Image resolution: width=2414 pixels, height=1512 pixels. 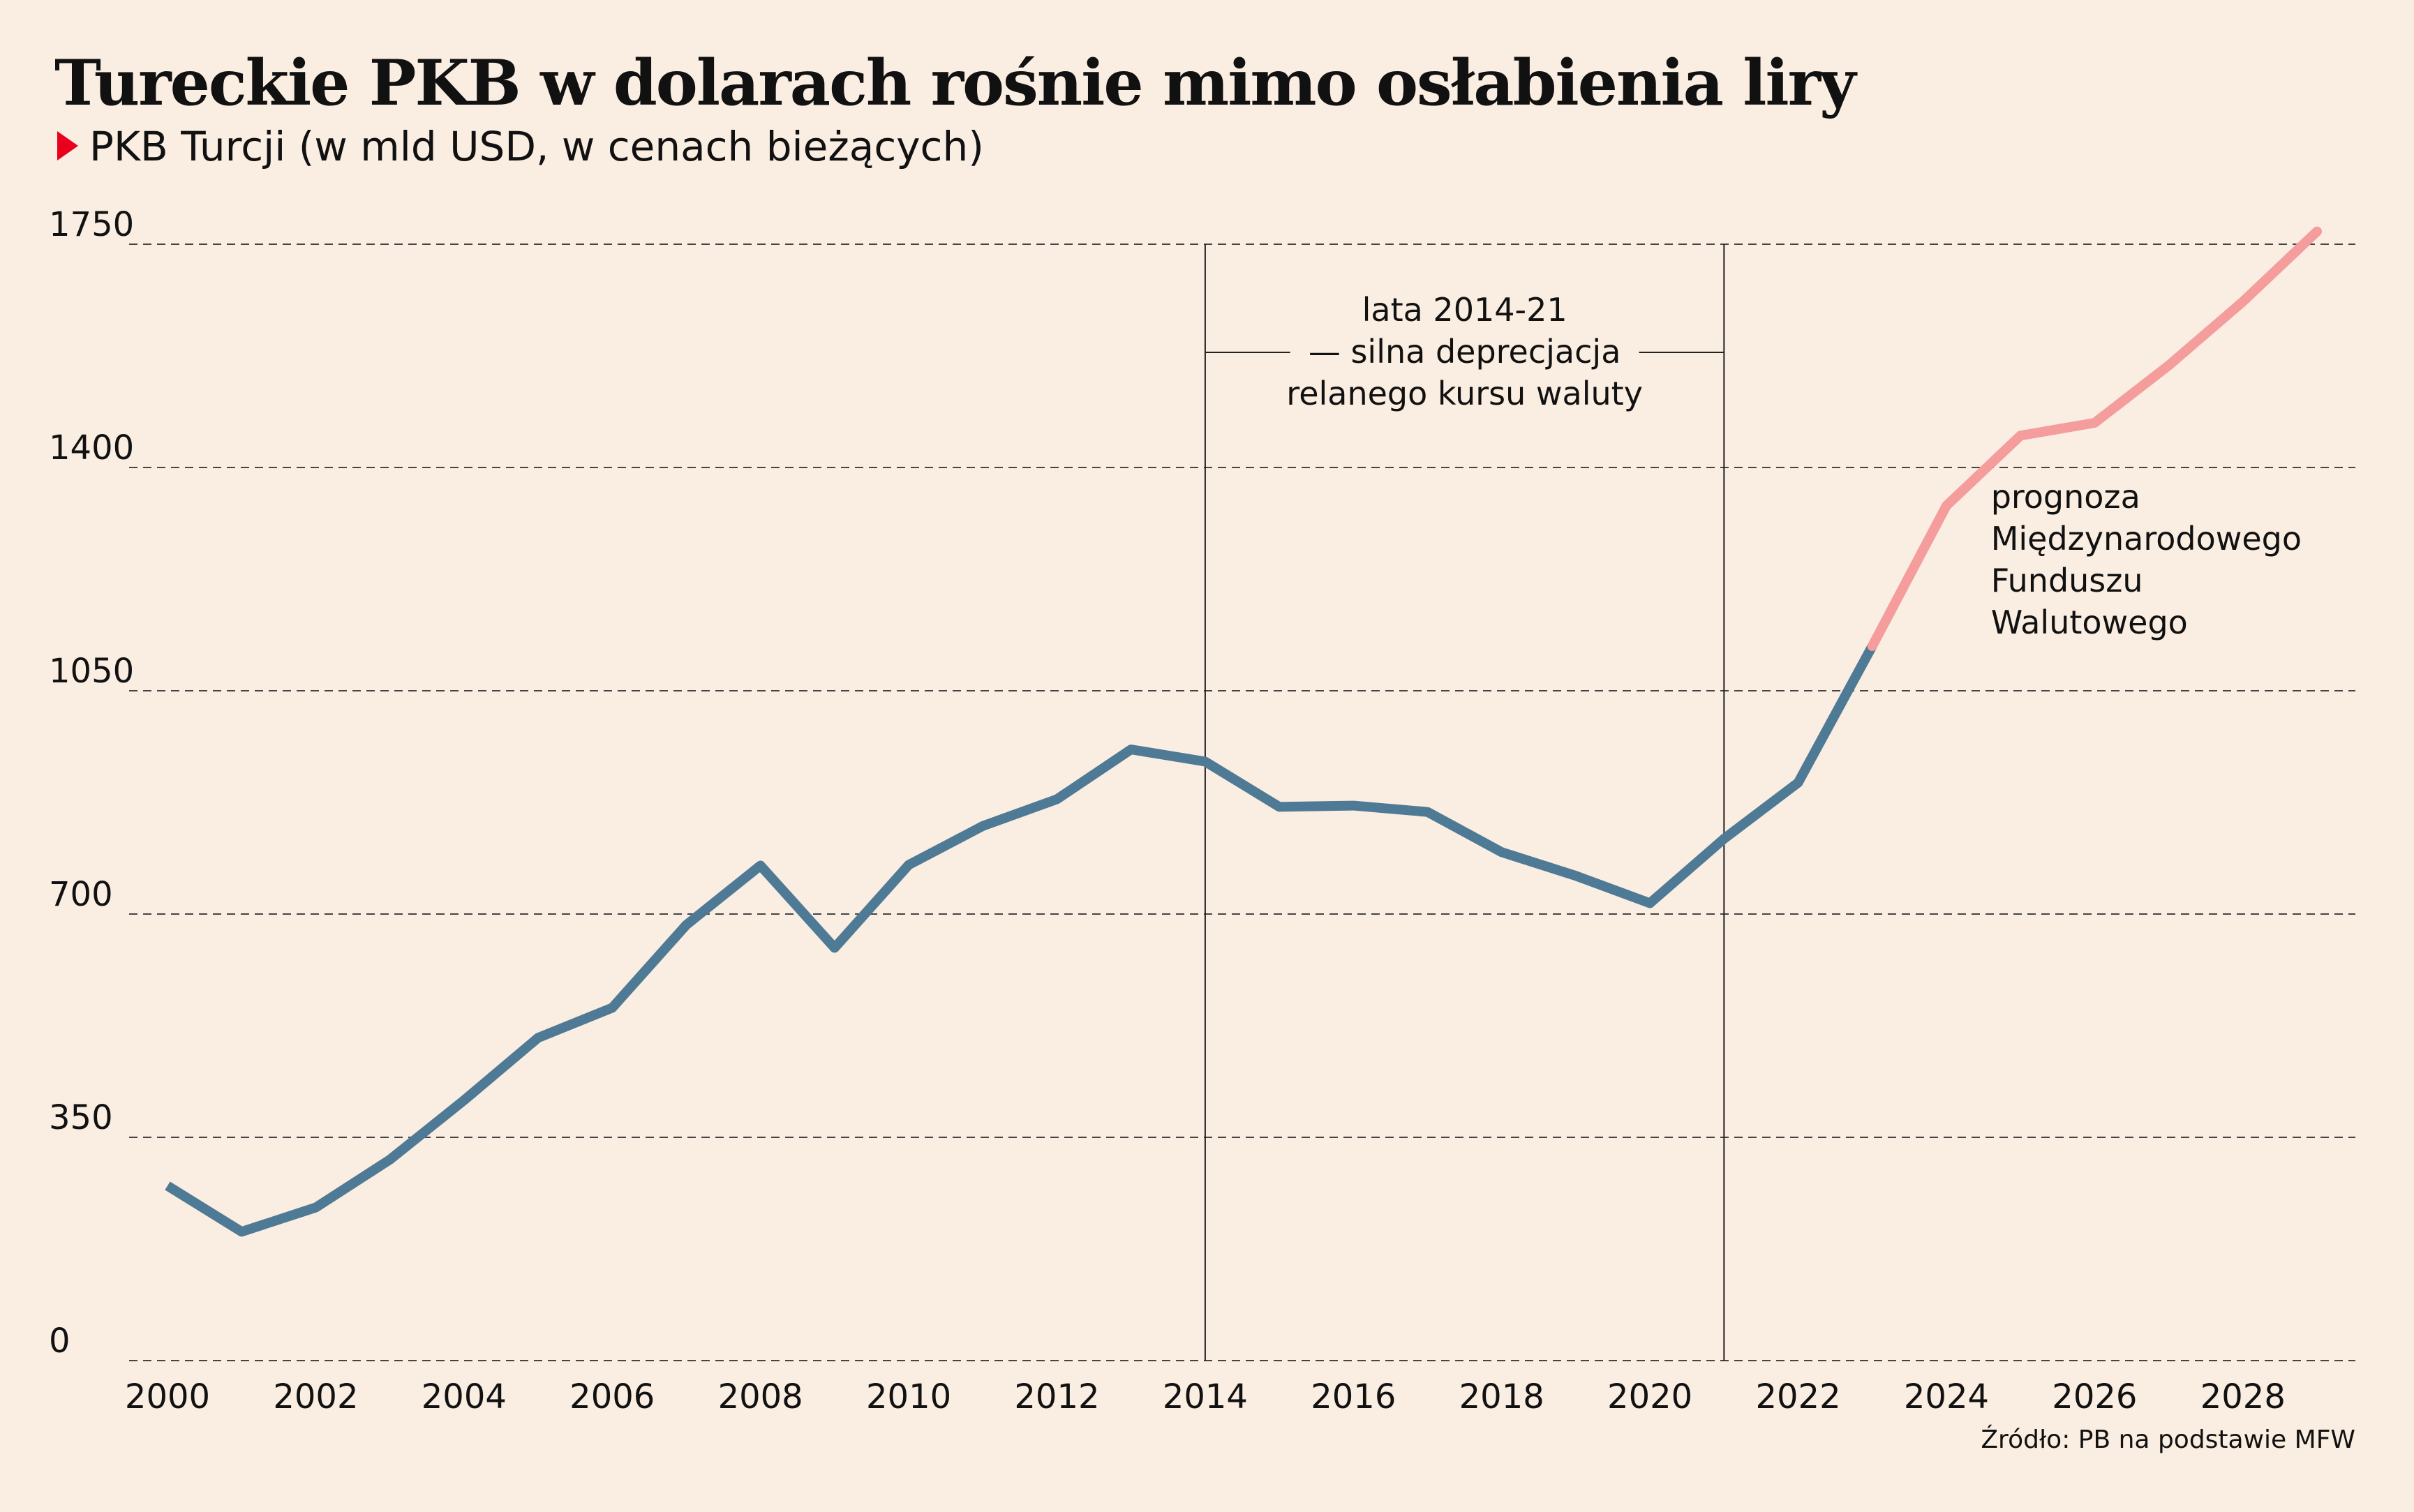 I want to click on x-tick-label: 2028, so click(x=2243, y=1396).